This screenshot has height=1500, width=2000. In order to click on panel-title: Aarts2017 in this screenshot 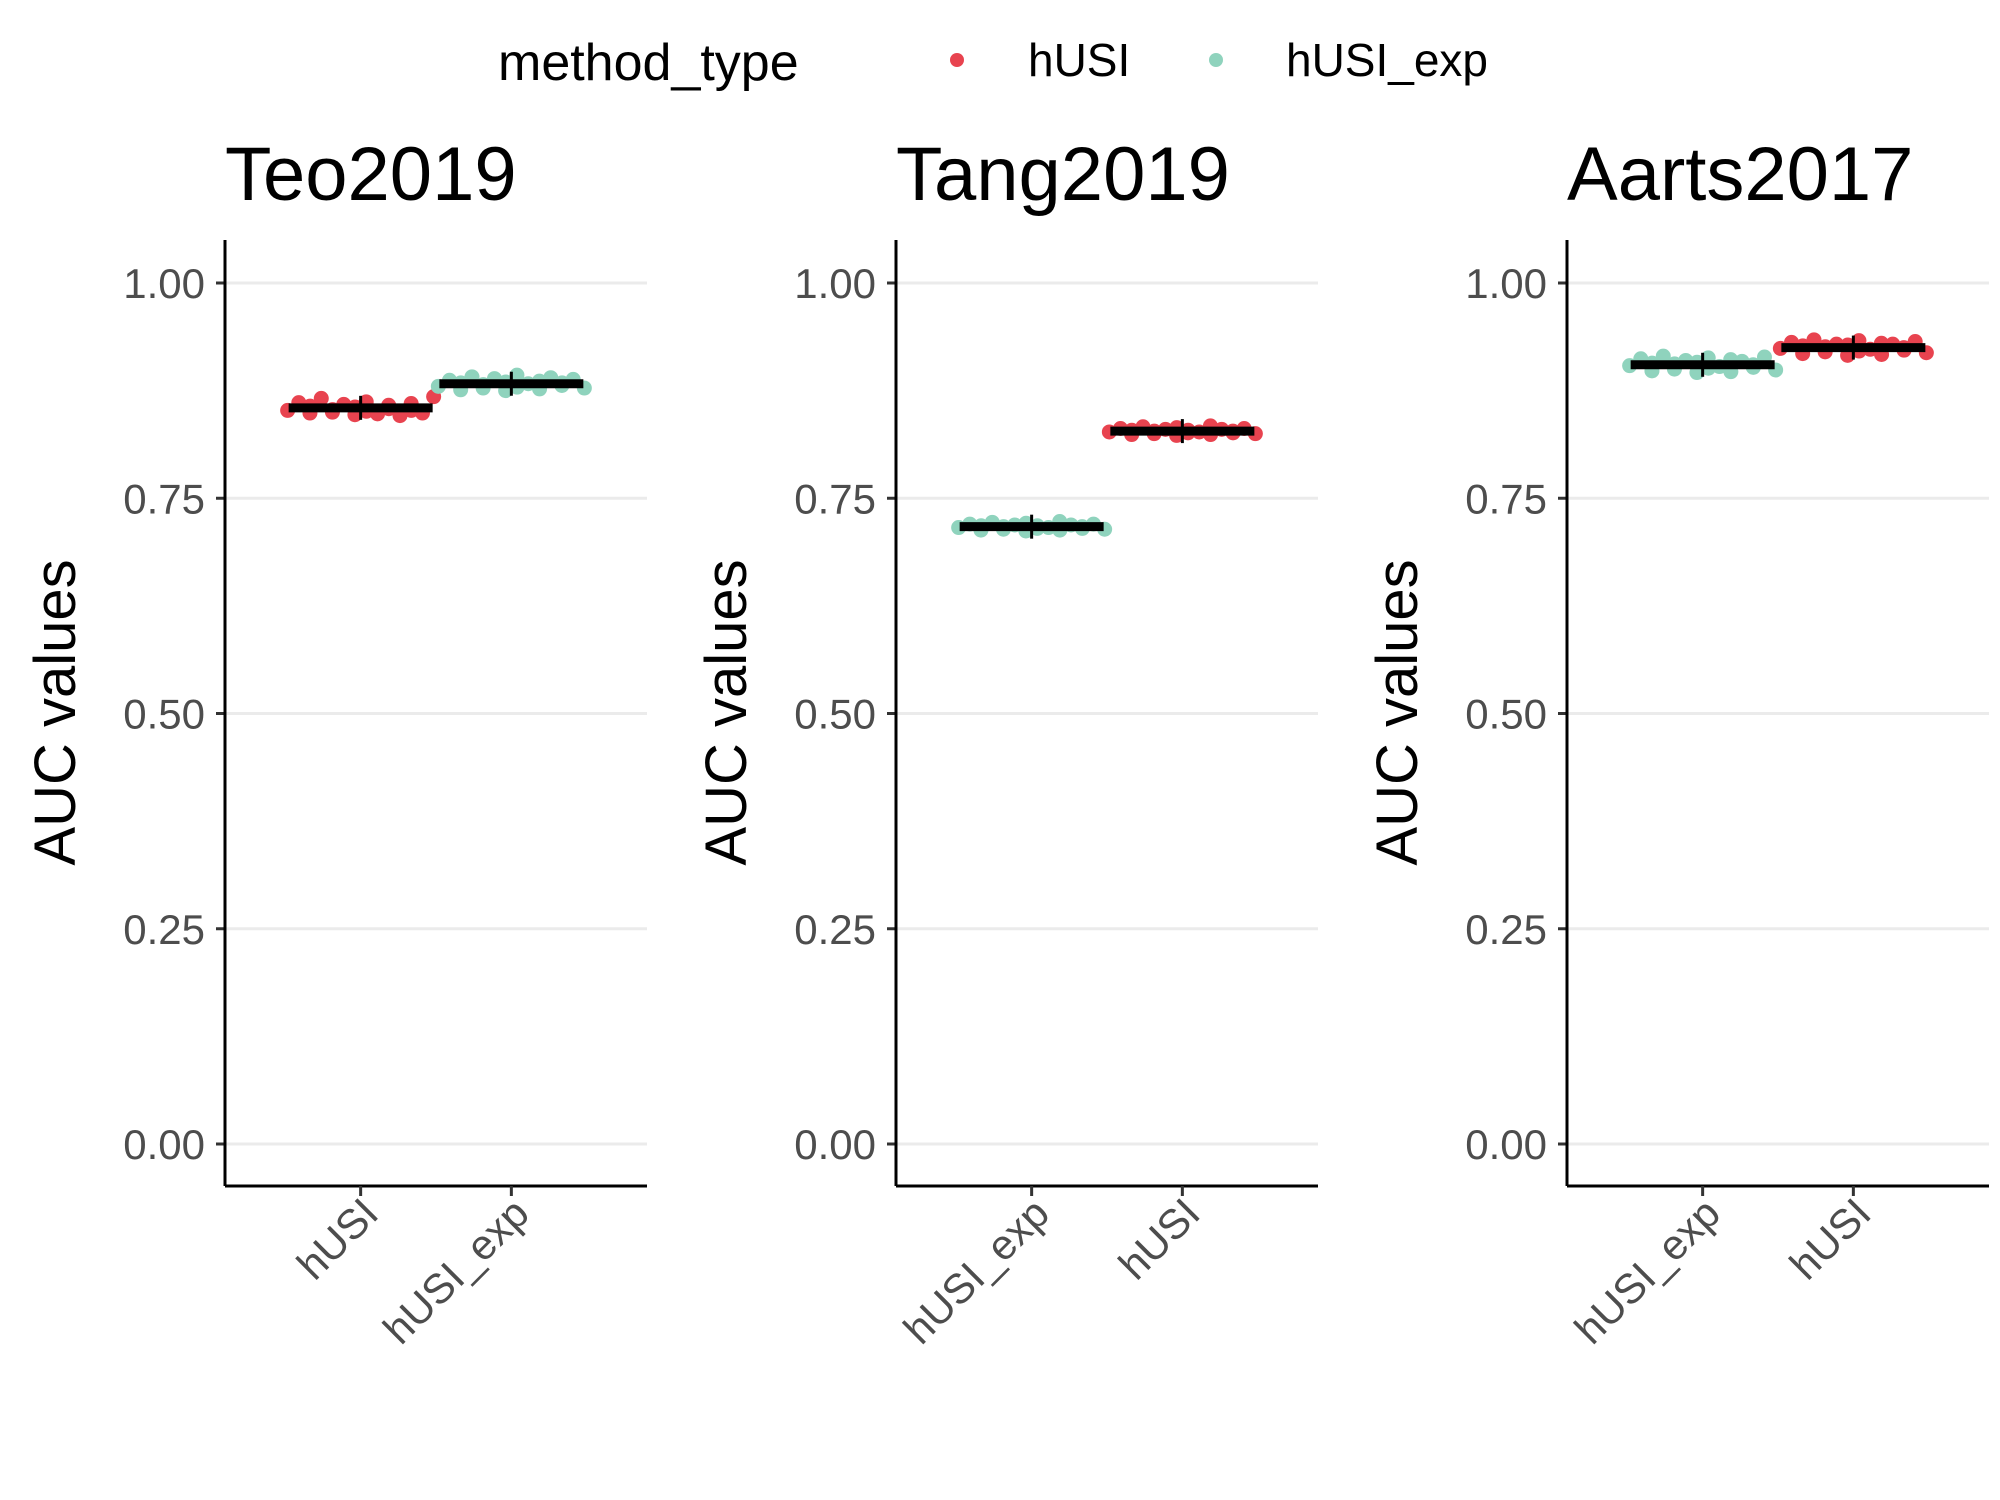, I will do `click(1740, 174)`.